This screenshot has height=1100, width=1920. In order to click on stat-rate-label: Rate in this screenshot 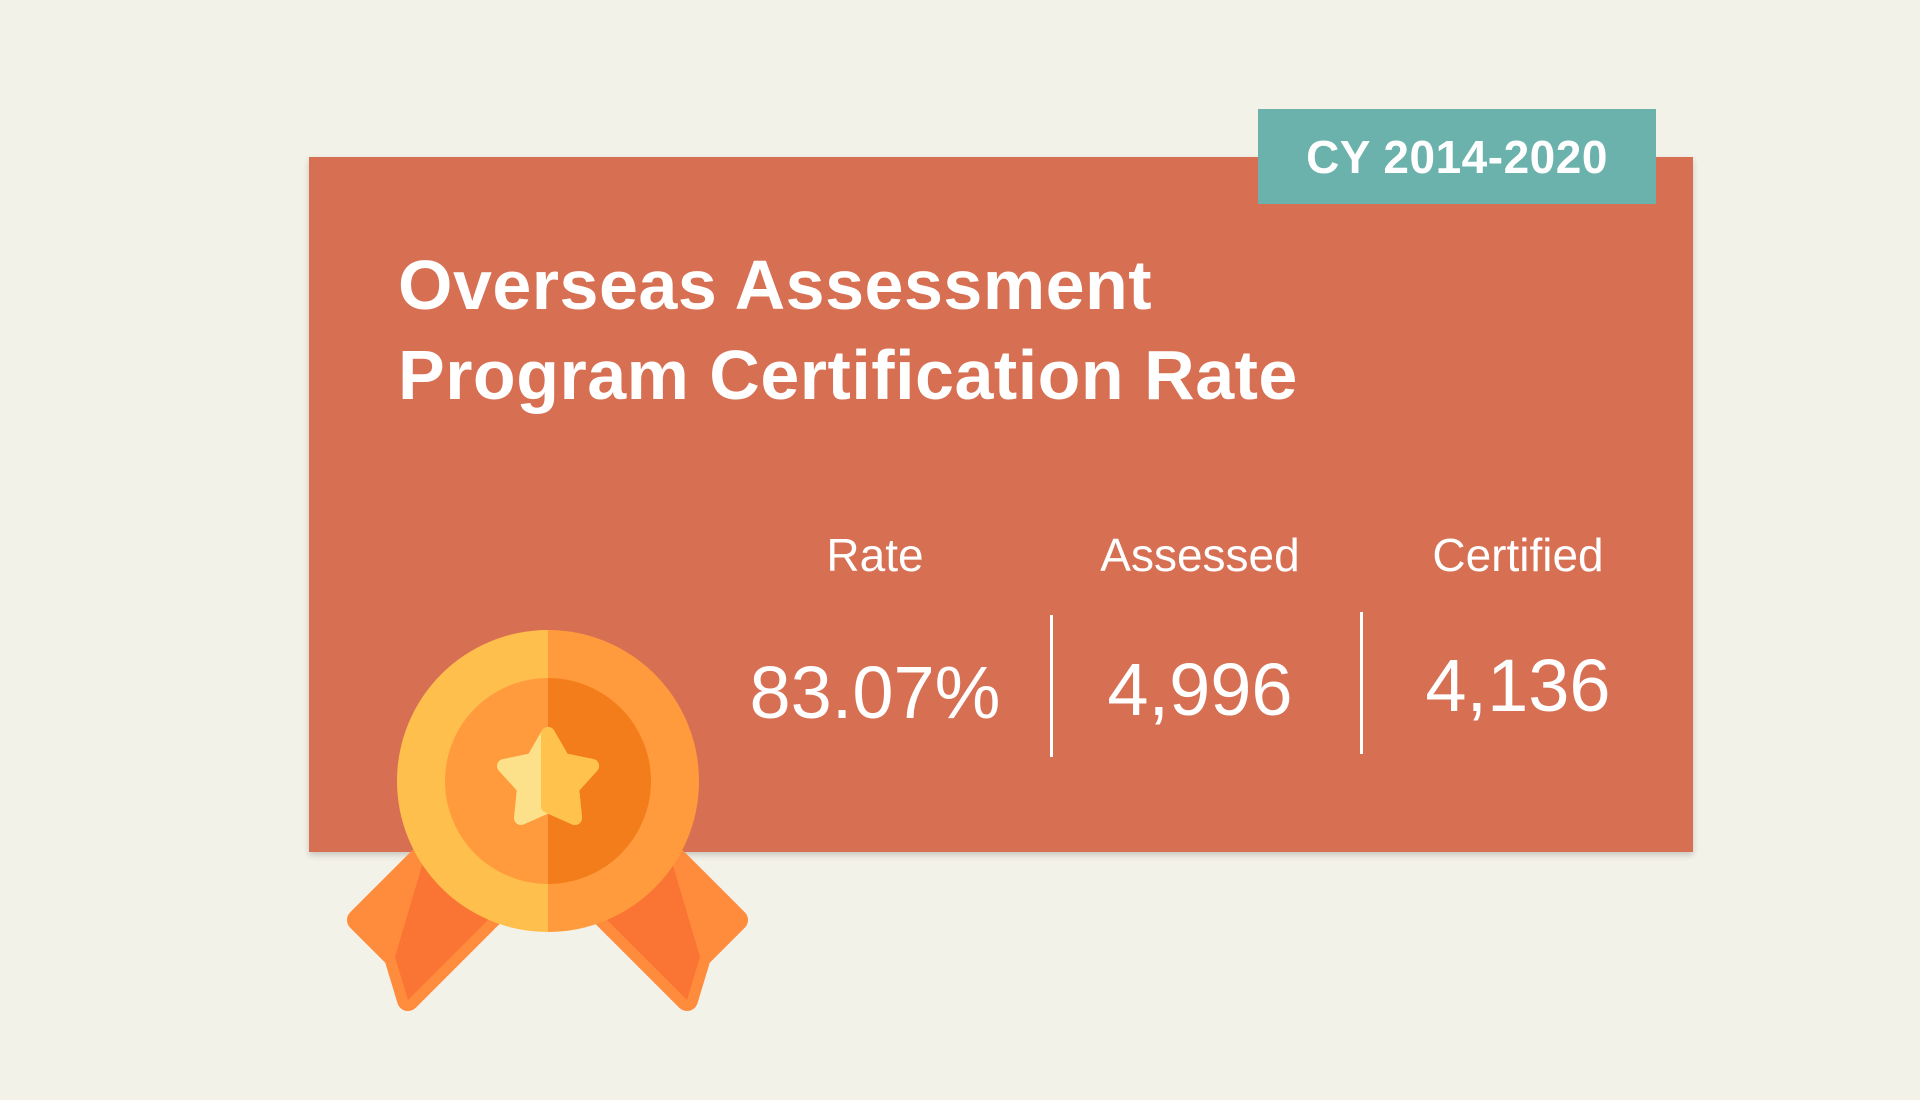, I will do `click(875, 555)`.